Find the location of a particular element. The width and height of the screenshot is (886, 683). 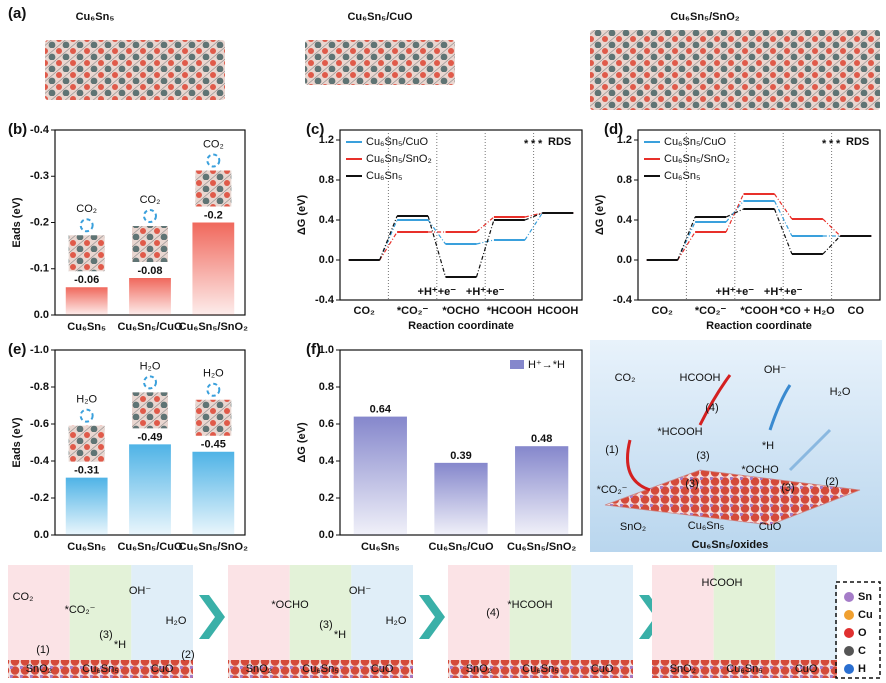

scheme-title: Cu₆Sn₅/oxides is located at coordinates (730, 545).